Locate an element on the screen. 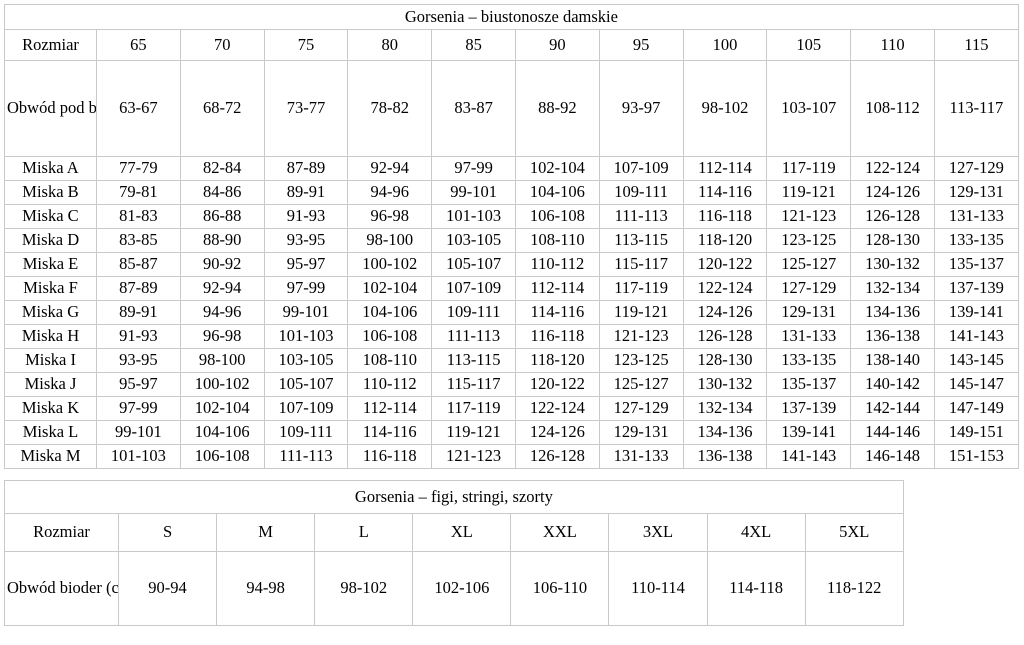 This screenshot has width=1024, height=645. cup-value: 88-90 is located at coordinates (222, 240).